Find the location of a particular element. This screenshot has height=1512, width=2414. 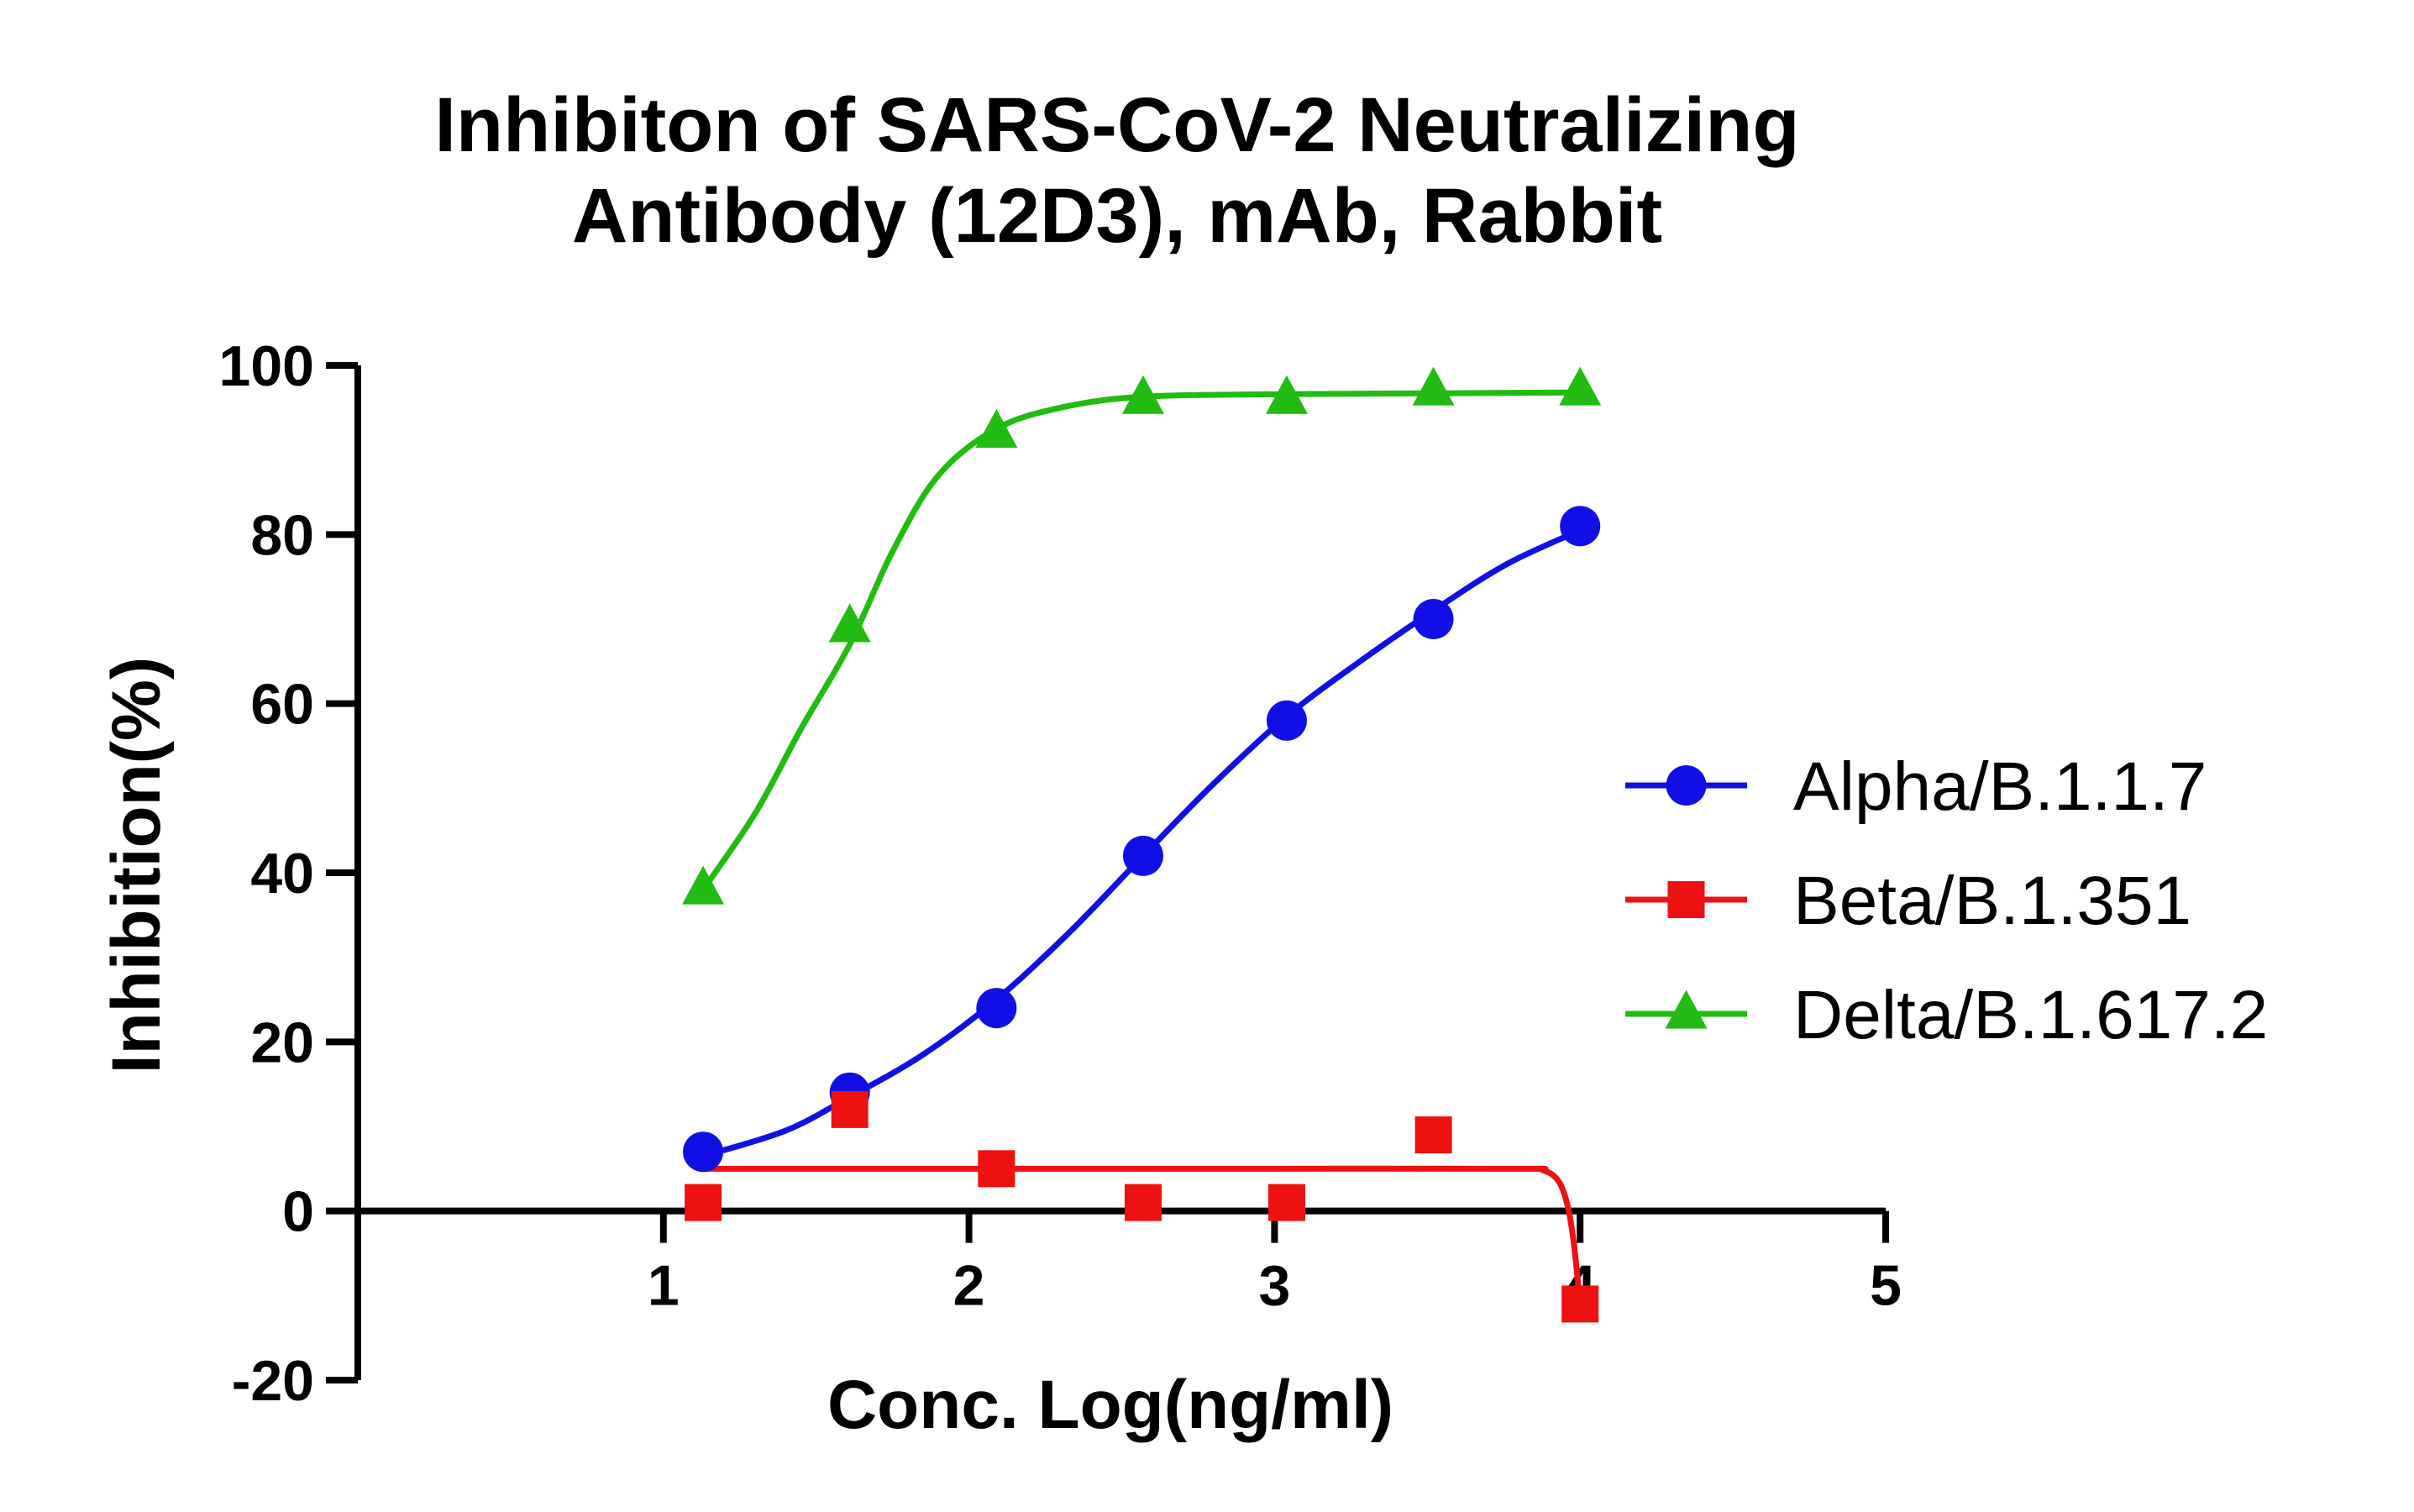

legend-marker-delta is located at coordinates (1686, 1009).